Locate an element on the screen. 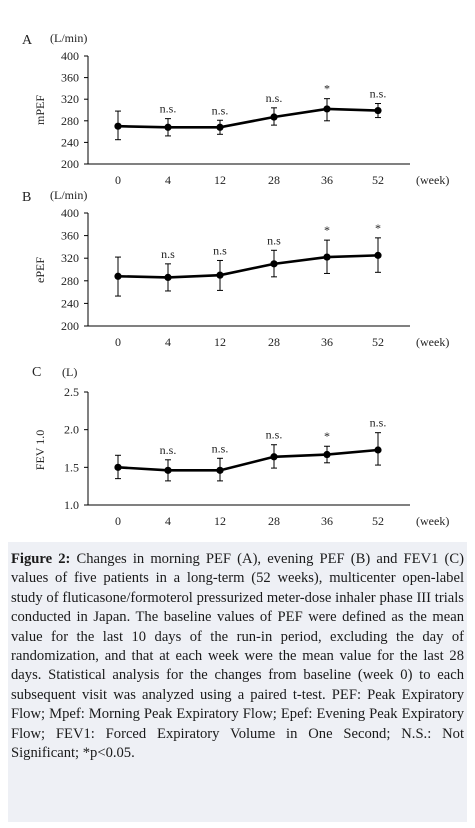 This screenshot has height=828, width=475. panel-c-series-line is located at coordinates (248, 460).